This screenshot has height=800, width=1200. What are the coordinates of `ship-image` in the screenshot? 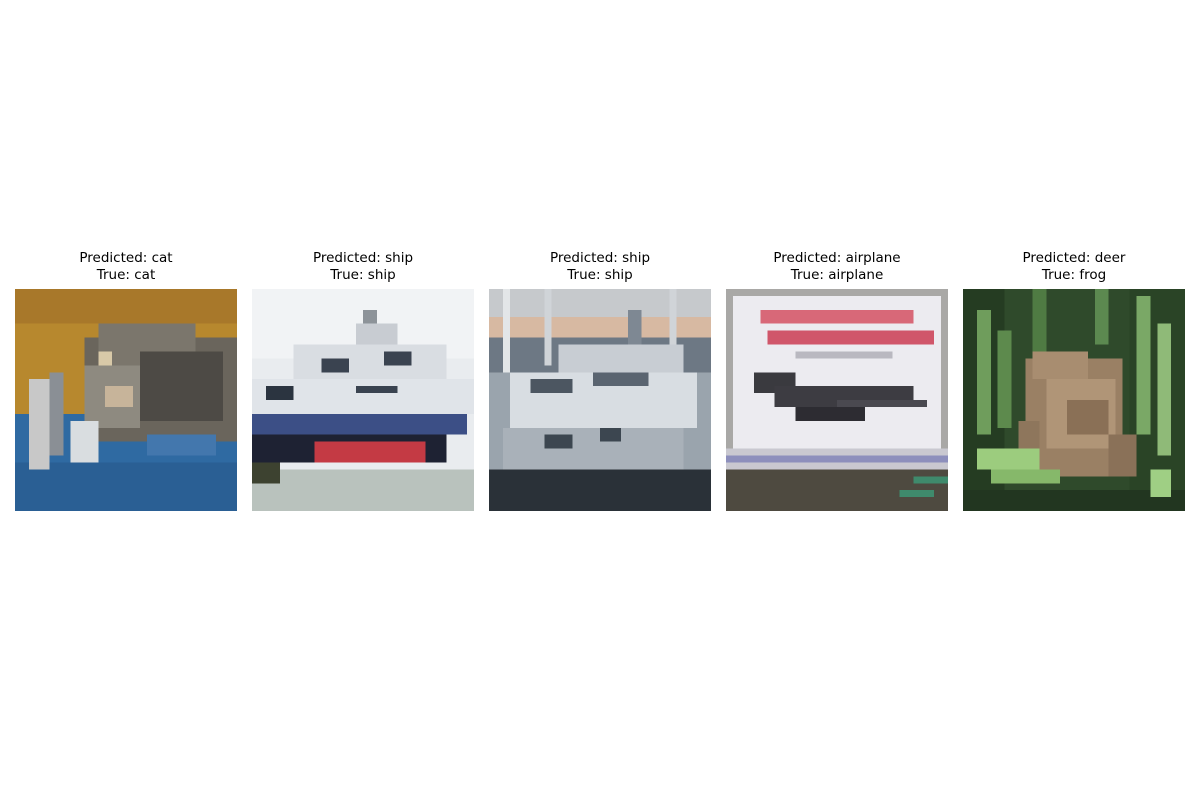 It's located at (363, 400).